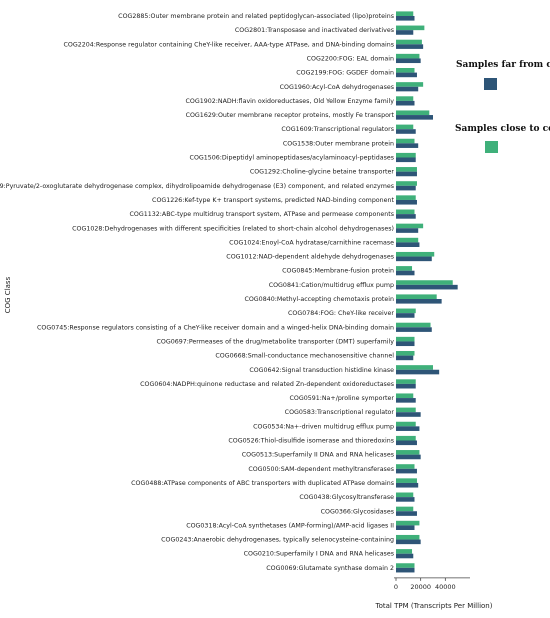 The width and height of the screenshot is (550, 618). I want to click on category-label: COG0591:Na+/proline symporter, so click(341, 398).